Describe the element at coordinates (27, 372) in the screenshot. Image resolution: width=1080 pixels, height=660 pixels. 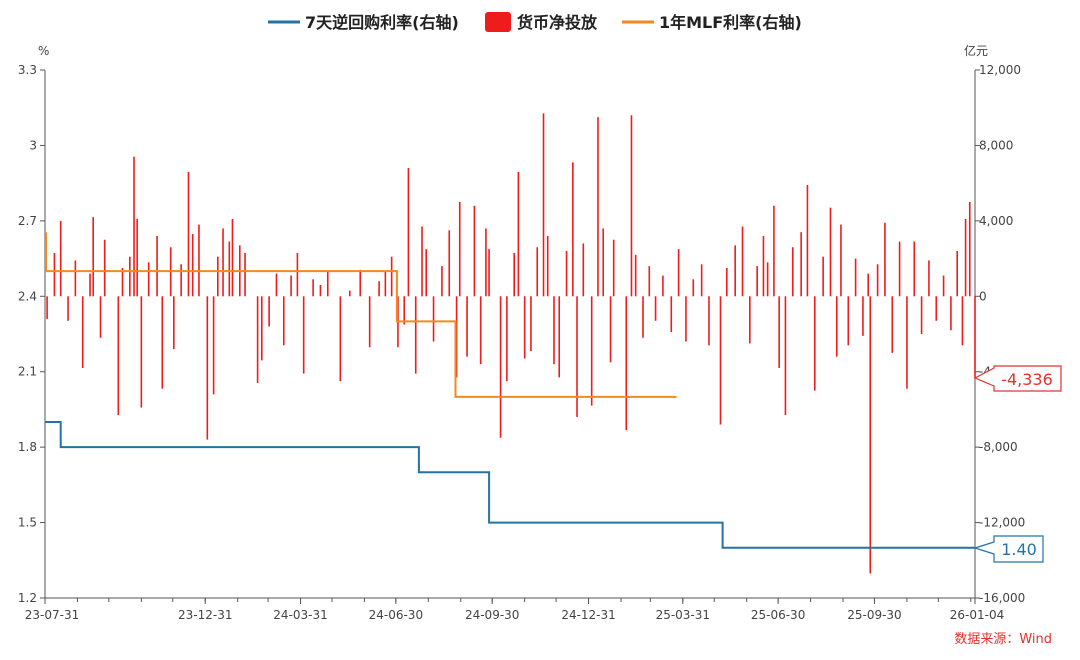
I see `left-axis-tick-label: 2.1` at that location.